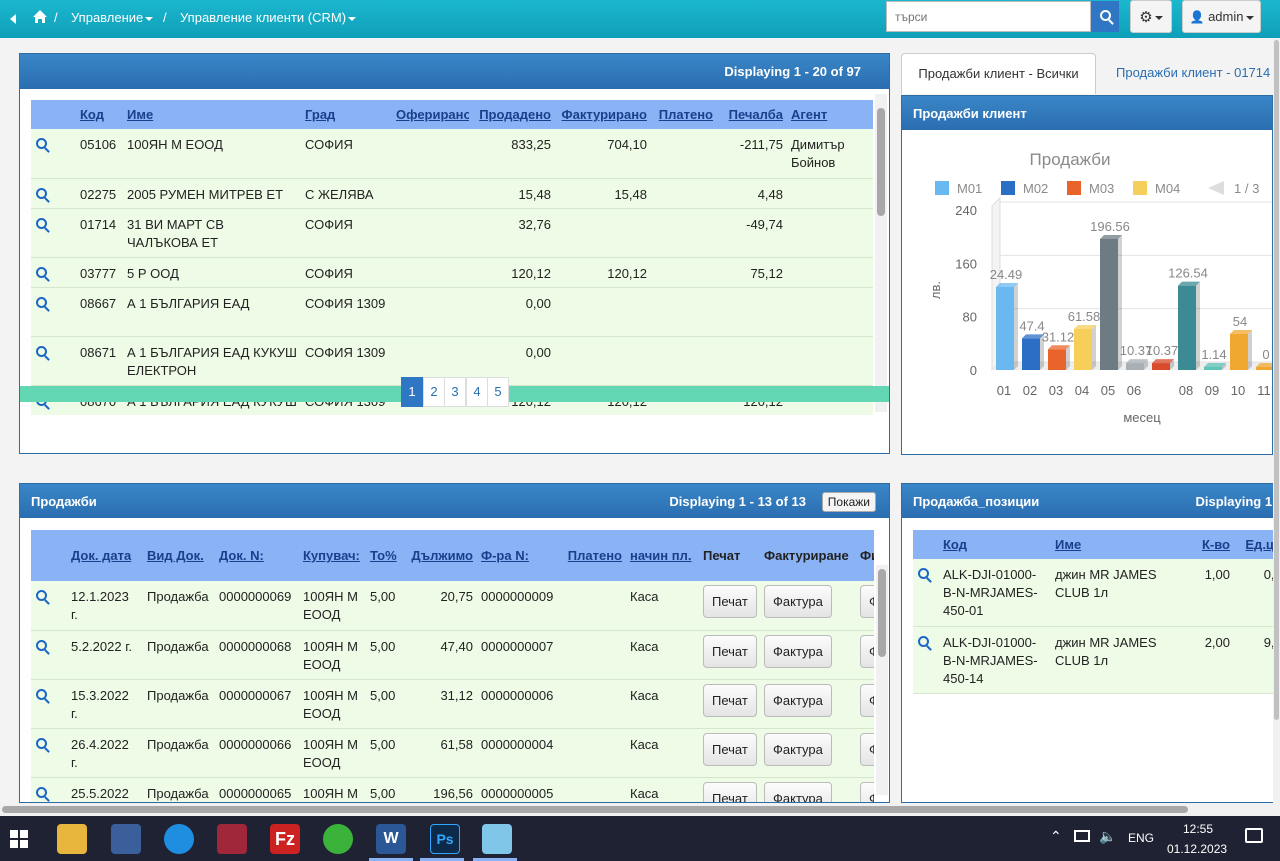  Describe the element at coordinates (268, 17) in the screenshot. I see `breadcrumb-crm: Управление клиенти (CRM)` at that location.